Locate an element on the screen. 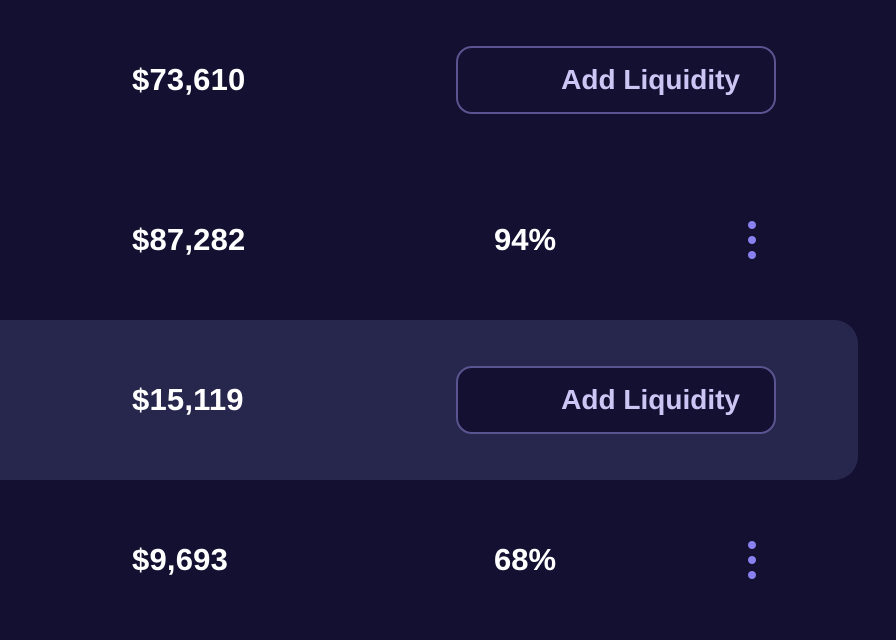 This screenshot has height=640, width=896. amount-value: $9,693 is located at coordinates (180, 559).